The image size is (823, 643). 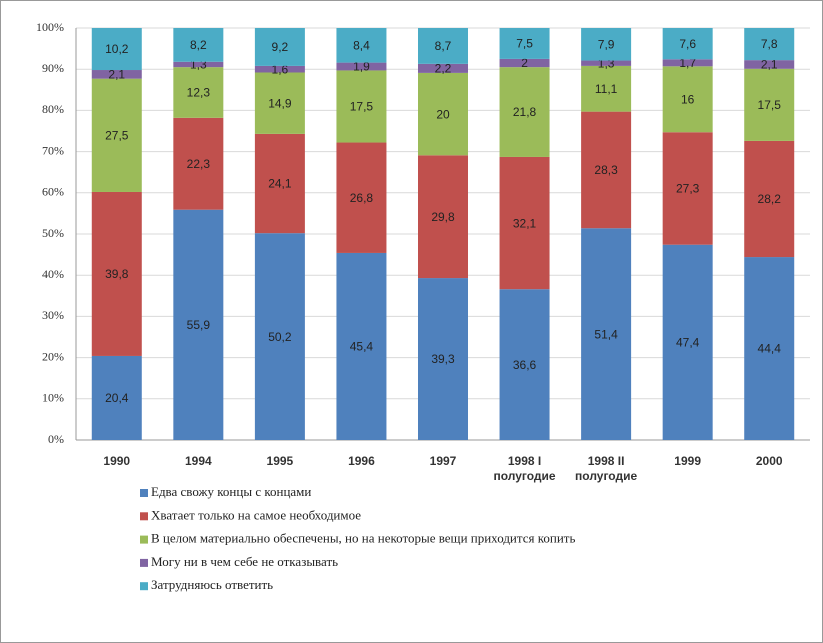 I want to click on data-label: 47,4, so click(x=688, y=343).